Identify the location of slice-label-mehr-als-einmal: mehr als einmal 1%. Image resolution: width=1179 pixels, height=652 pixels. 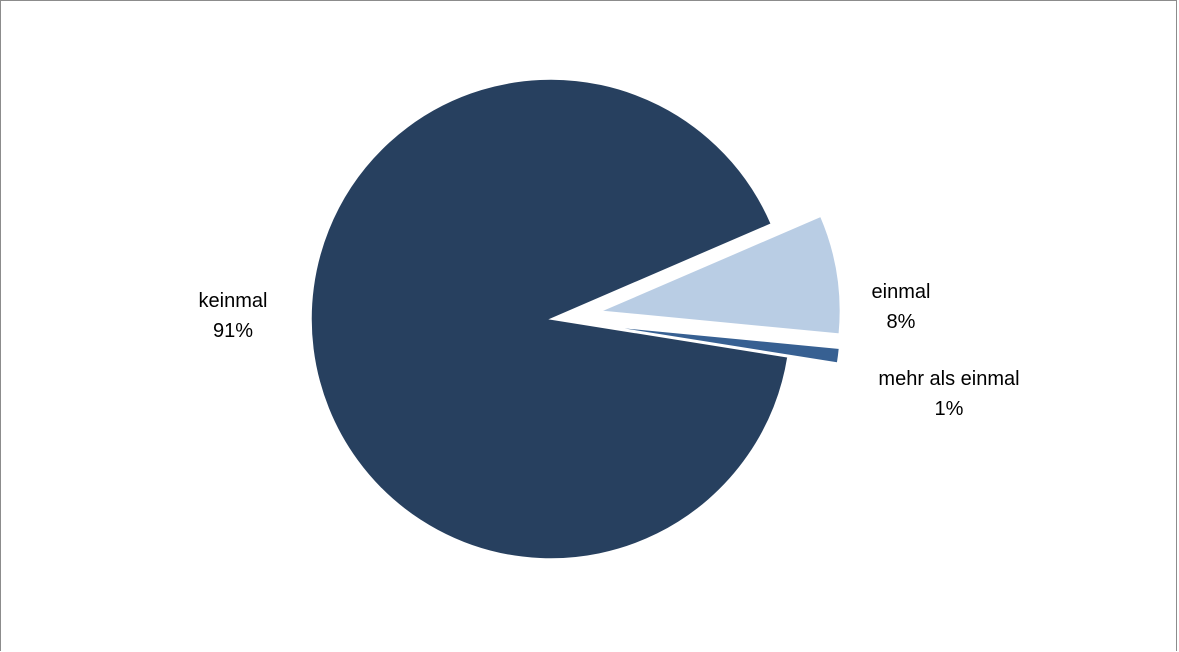
(948, 394).